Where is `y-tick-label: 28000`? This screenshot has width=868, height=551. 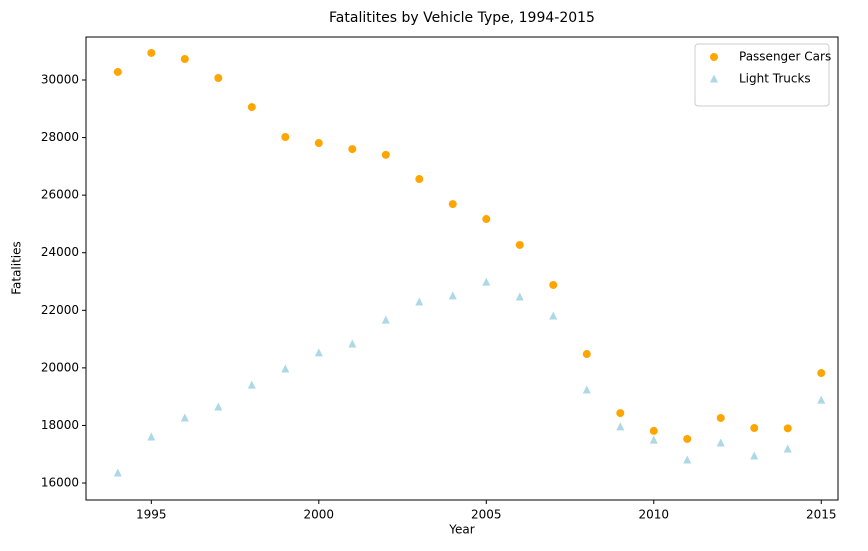 y-tick-label: 28000 is located at coordinates (60, 137).